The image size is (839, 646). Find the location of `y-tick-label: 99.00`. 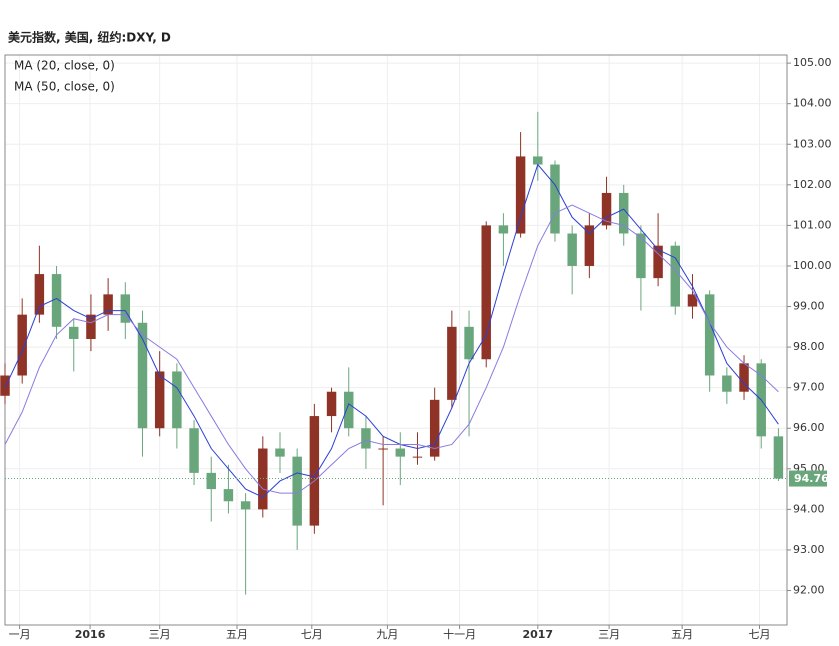

y-tick-label: 99.00 is located at coordinates (809, 306).